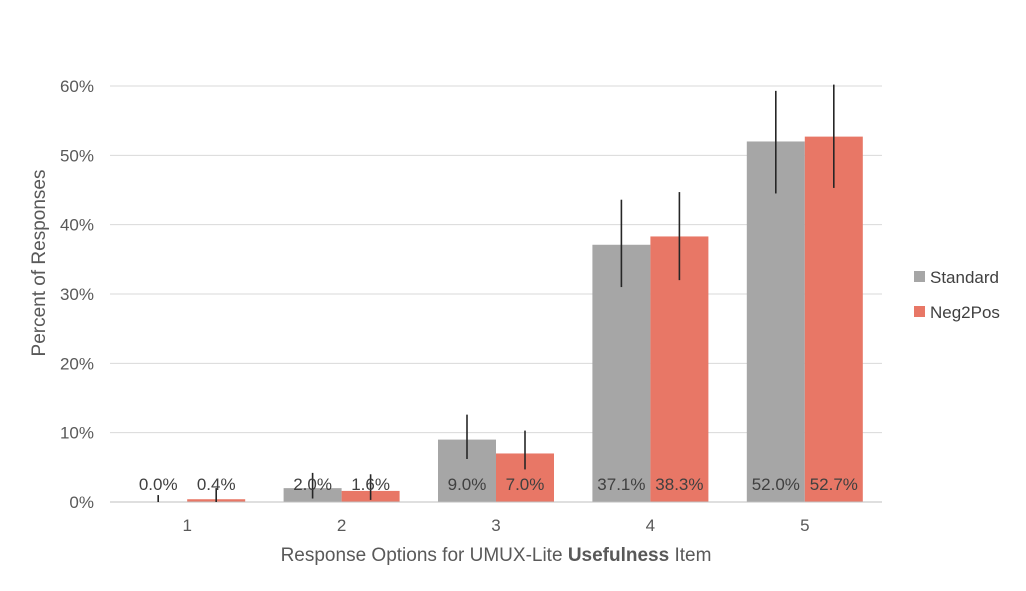 Image resolution: width=1026 pixels, height=591 pixels. Describe the element at coordinates (77, 363) in the screenshot. I see `y-tick-label: 20%` at that location.